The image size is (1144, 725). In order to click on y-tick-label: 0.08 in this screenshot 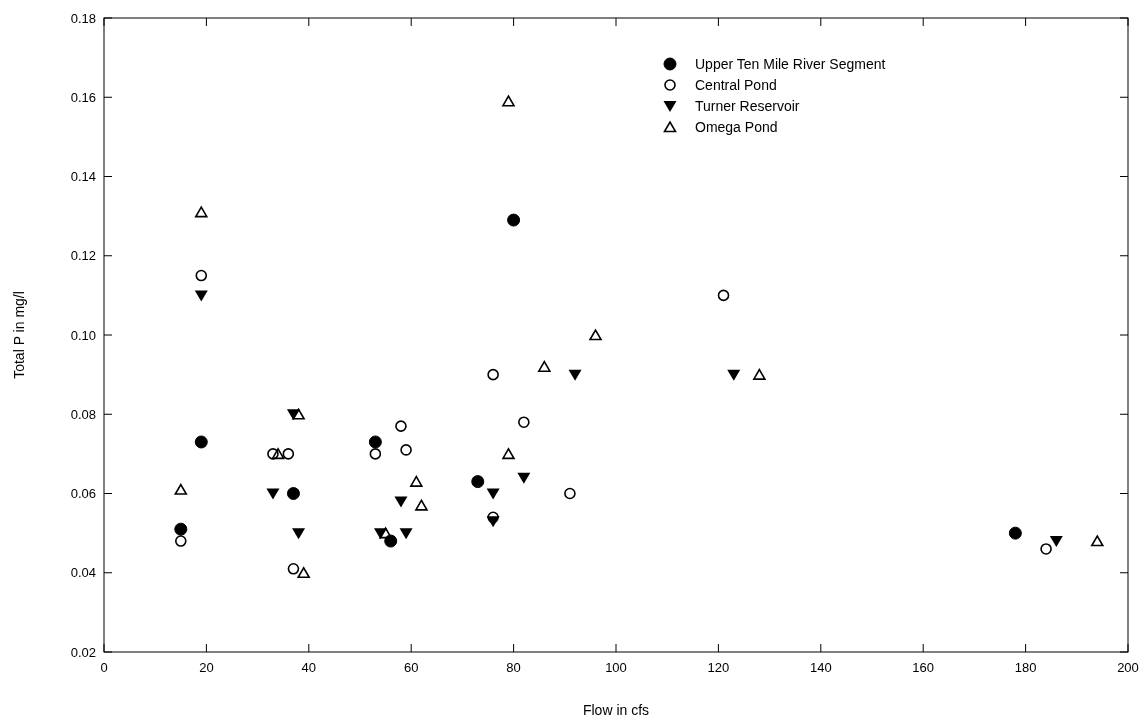, I will do `click(83, 414)`.